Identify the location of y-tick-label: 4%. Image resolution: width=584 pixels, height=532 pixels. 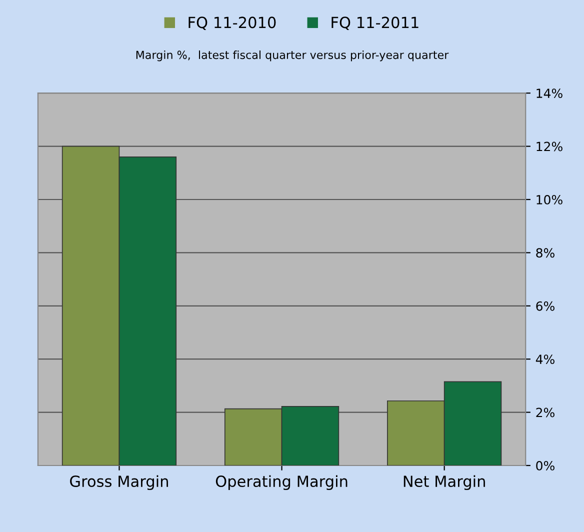
(545, 359).